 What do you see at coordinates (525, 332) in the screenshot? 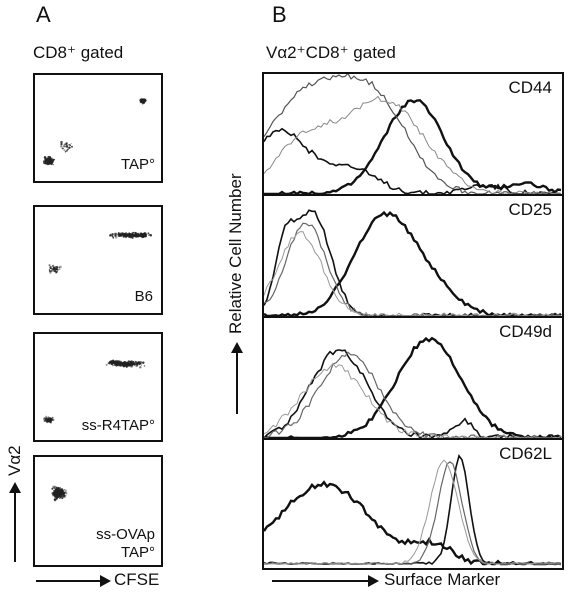
I see `histogram-cd49d-marker: CD49d` at bounding box center [525, 332].